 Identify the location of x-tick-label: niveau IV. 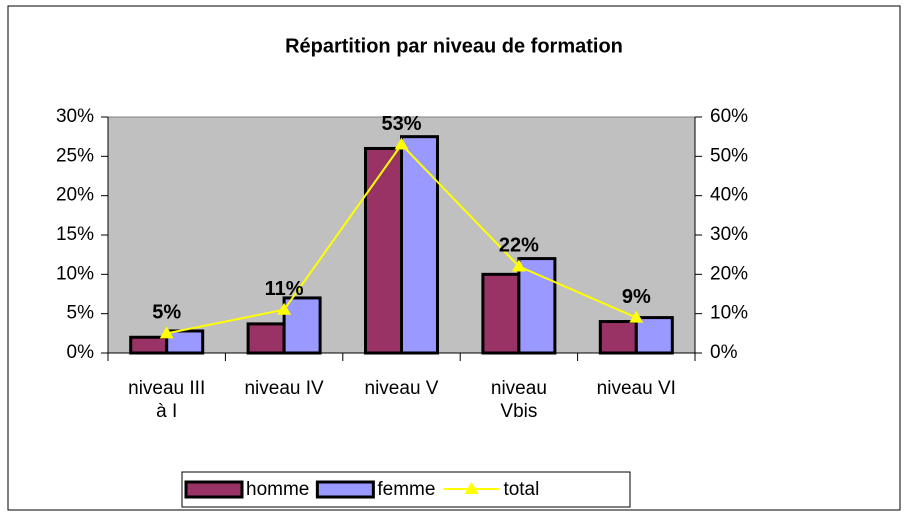
(284, 388).